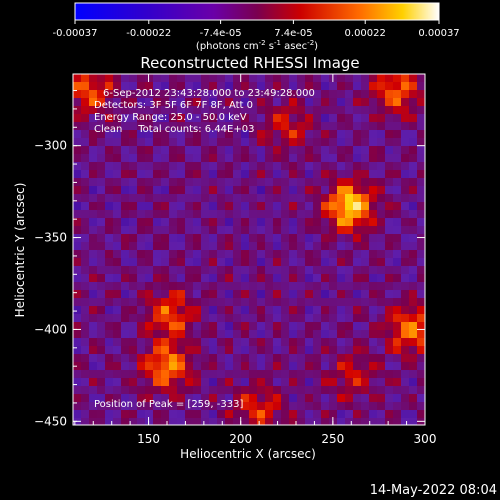 This screenshot has width=500, height=500. I want to click on colorbar-tick-label: -7.4e-05, so click(221, 33).